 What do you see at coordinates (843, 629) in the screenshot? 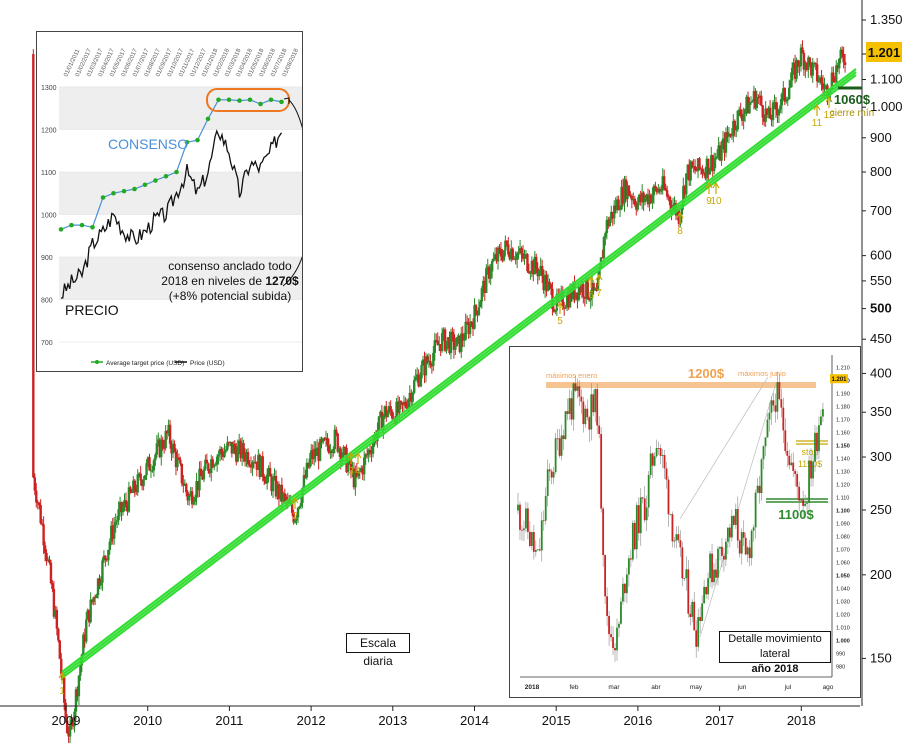
I see `detail-y-label: 1.010` at bounding box center [843, 629].